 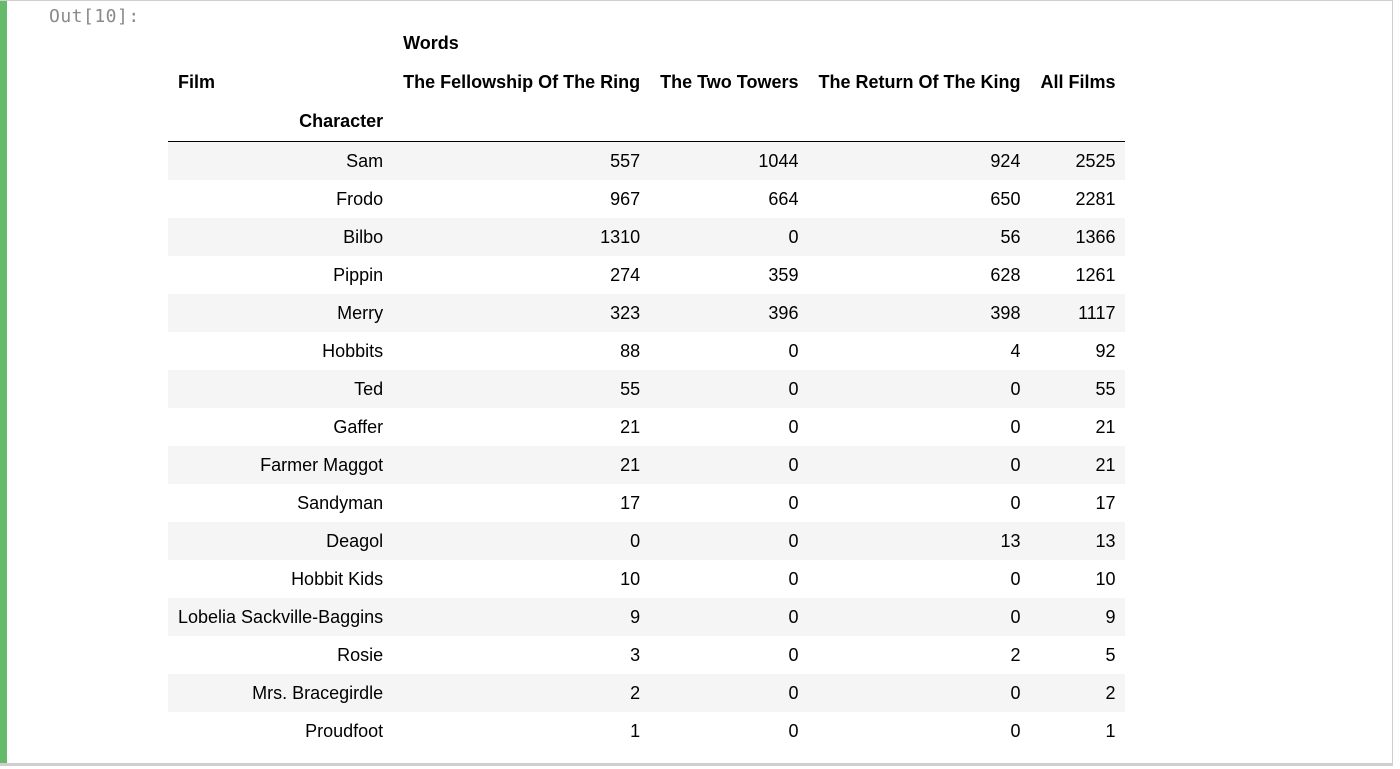 I want to click on table-row: Gaffer 21 0 0 21, so click(x=647, y=427).